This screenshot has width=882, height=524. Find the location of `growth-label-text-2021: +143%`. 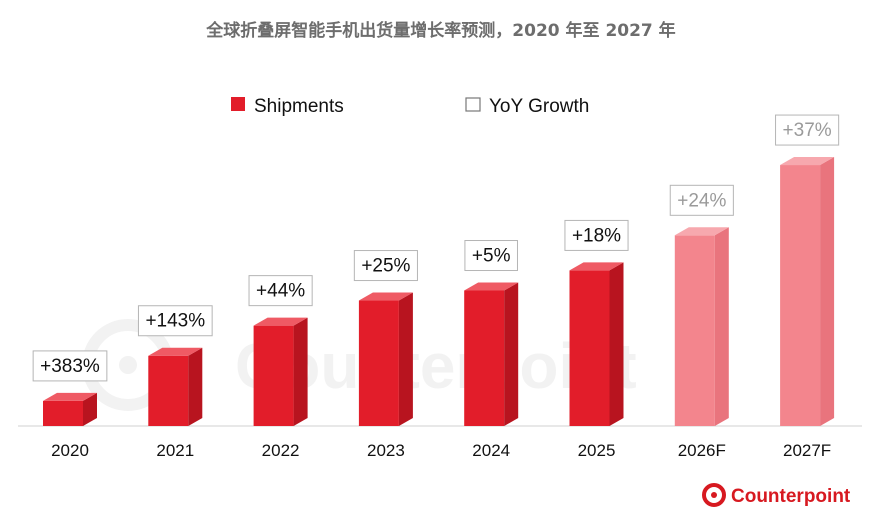

growth-label-text-2021: +143% is located at coordinates (175, 321).